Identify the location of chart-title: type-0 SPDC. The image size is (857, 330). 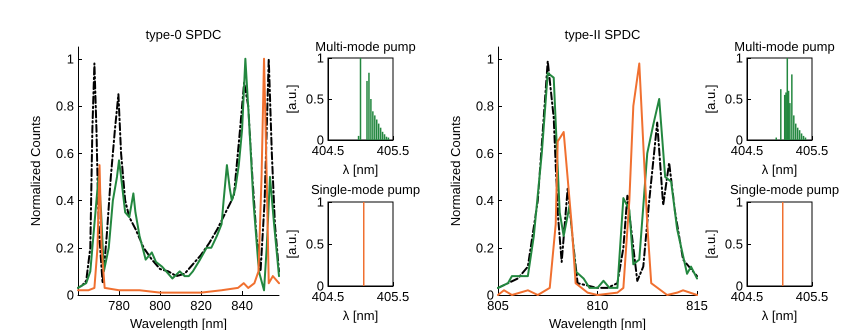
(184, 34).